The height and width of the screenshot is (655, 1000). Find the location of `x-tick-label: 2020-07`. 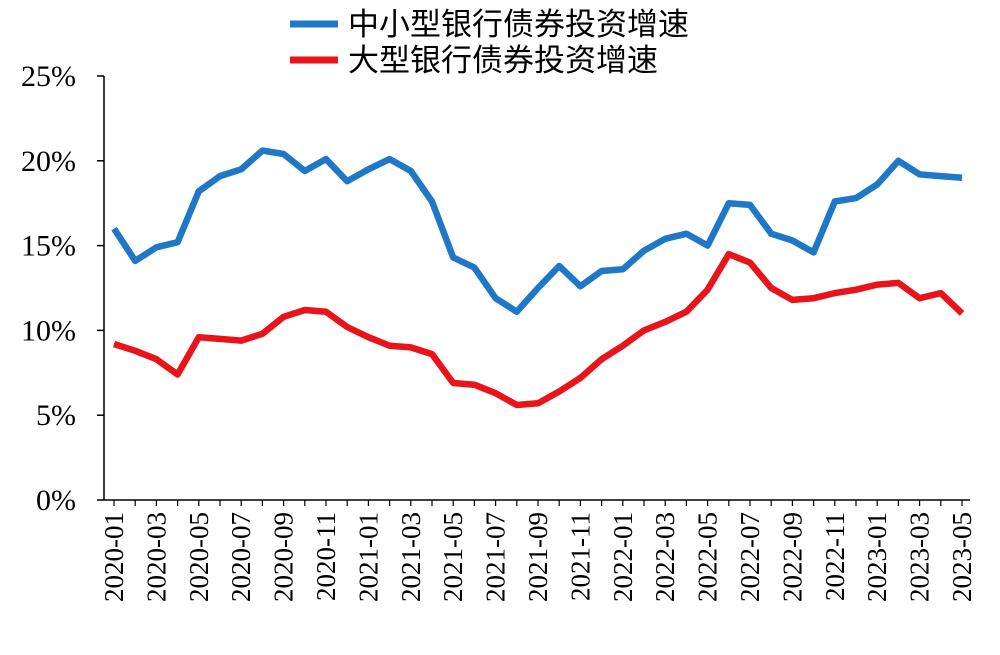

x-tick-label: 2020-07 is located at coordinates (241, 557).